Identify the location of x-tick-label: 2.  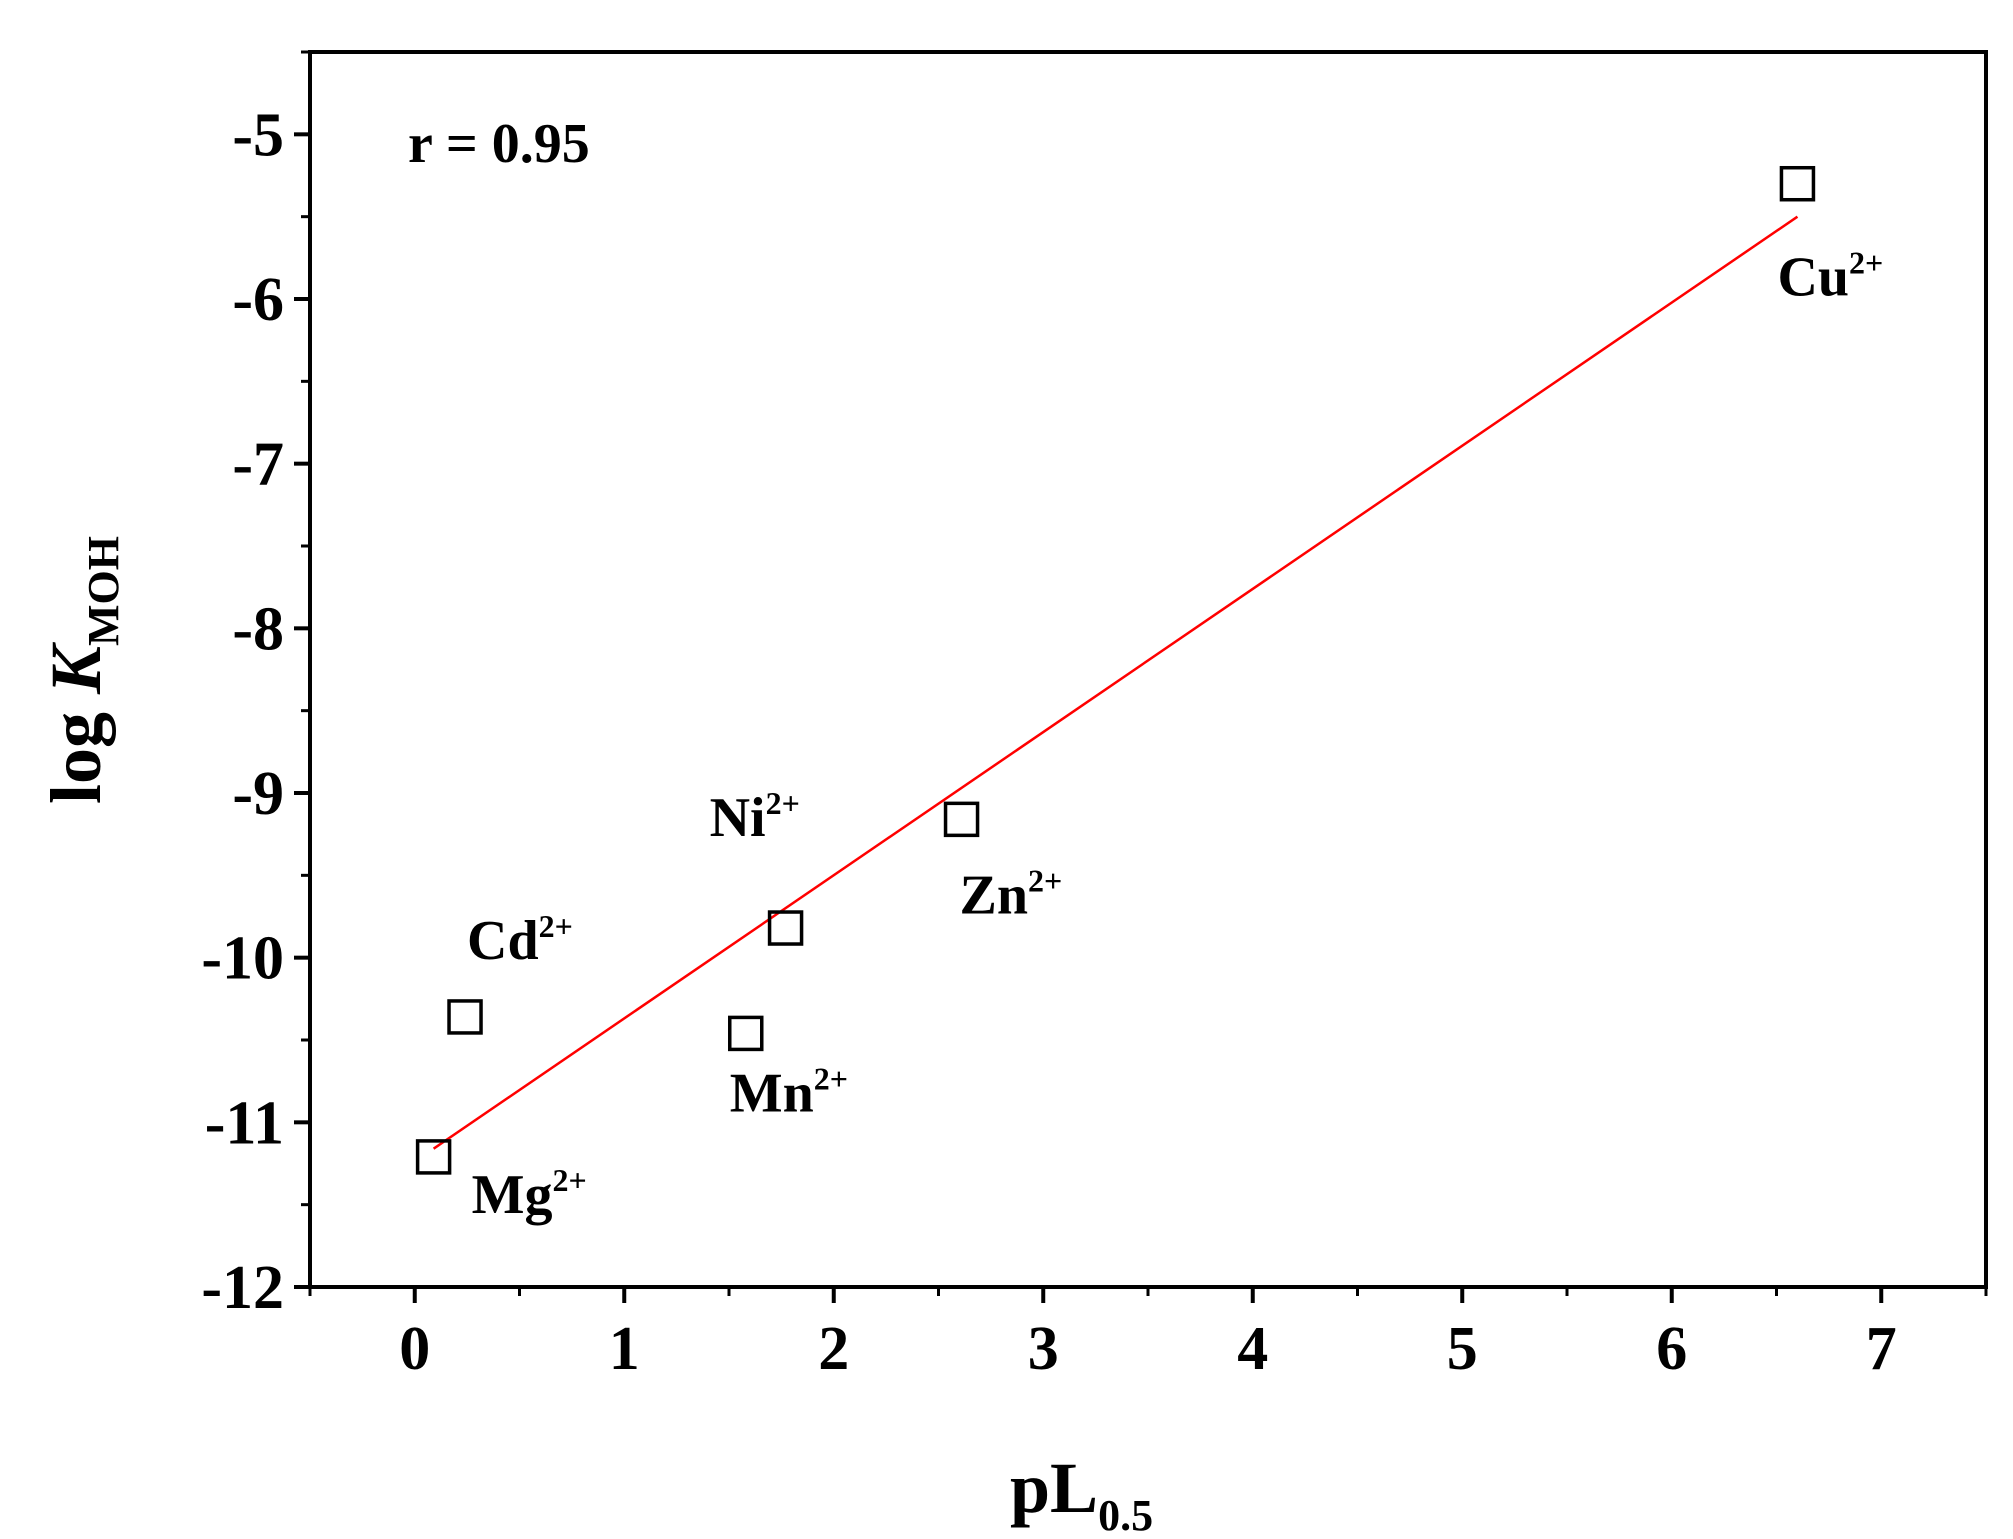
(833, 1349).